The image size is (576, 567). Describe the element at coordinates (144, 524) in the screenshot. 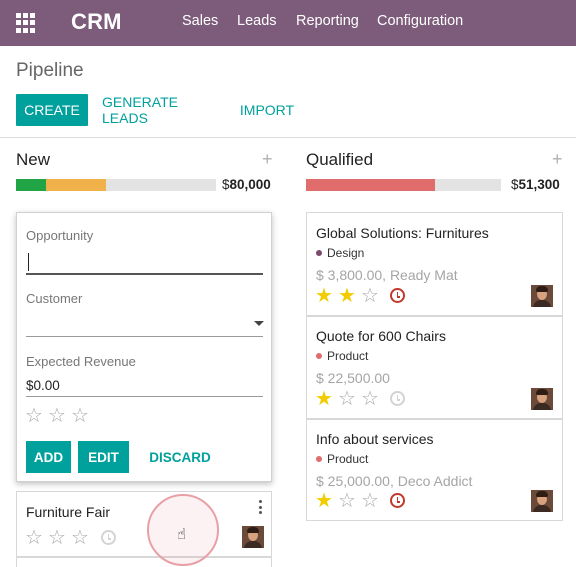

I see `kanban-card: Furniture Fair ☆ ☆ ☆` at that location.